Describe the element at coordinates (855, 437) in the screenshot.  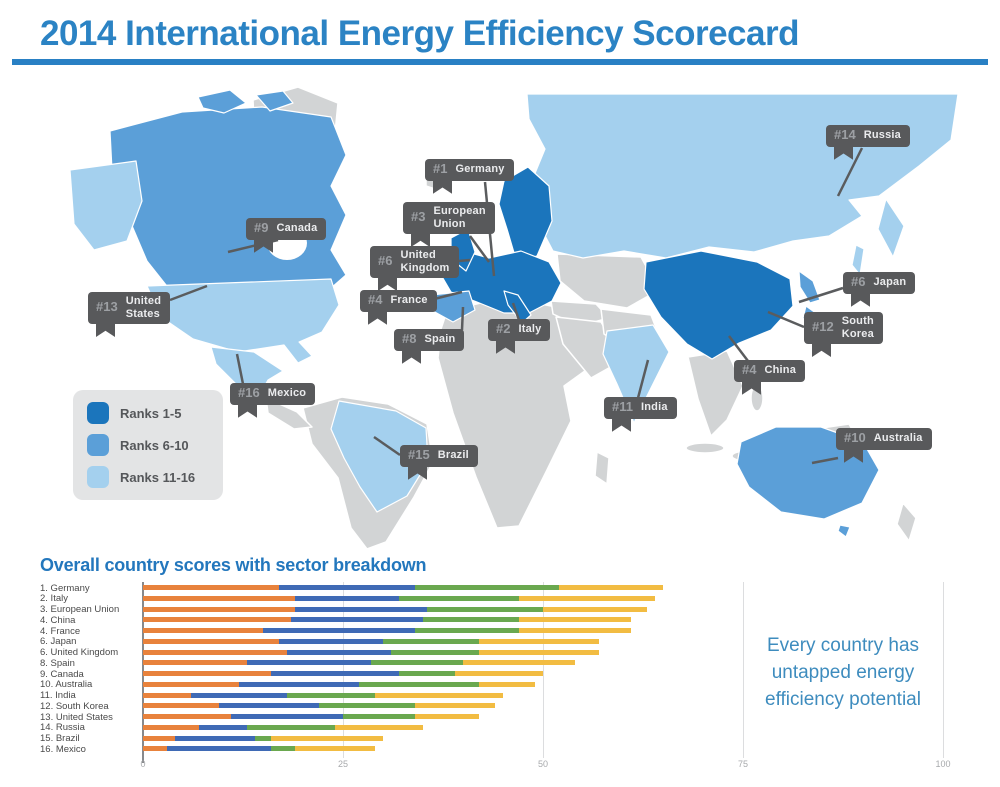
I see `country-rank: #10` at that location.